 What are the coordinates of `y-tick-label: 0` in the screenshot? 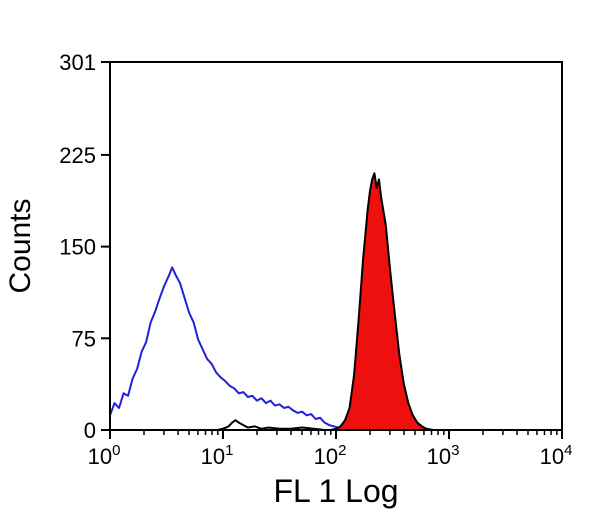 It's located at (90, 430).